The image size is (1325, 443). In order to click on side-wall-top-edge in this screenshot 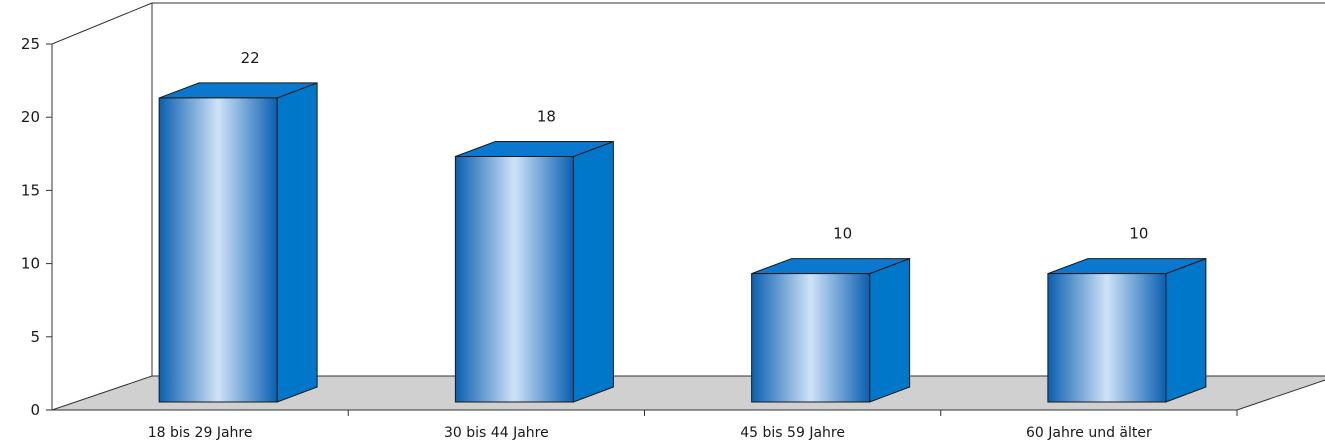, I will do `click(102, 23)`.